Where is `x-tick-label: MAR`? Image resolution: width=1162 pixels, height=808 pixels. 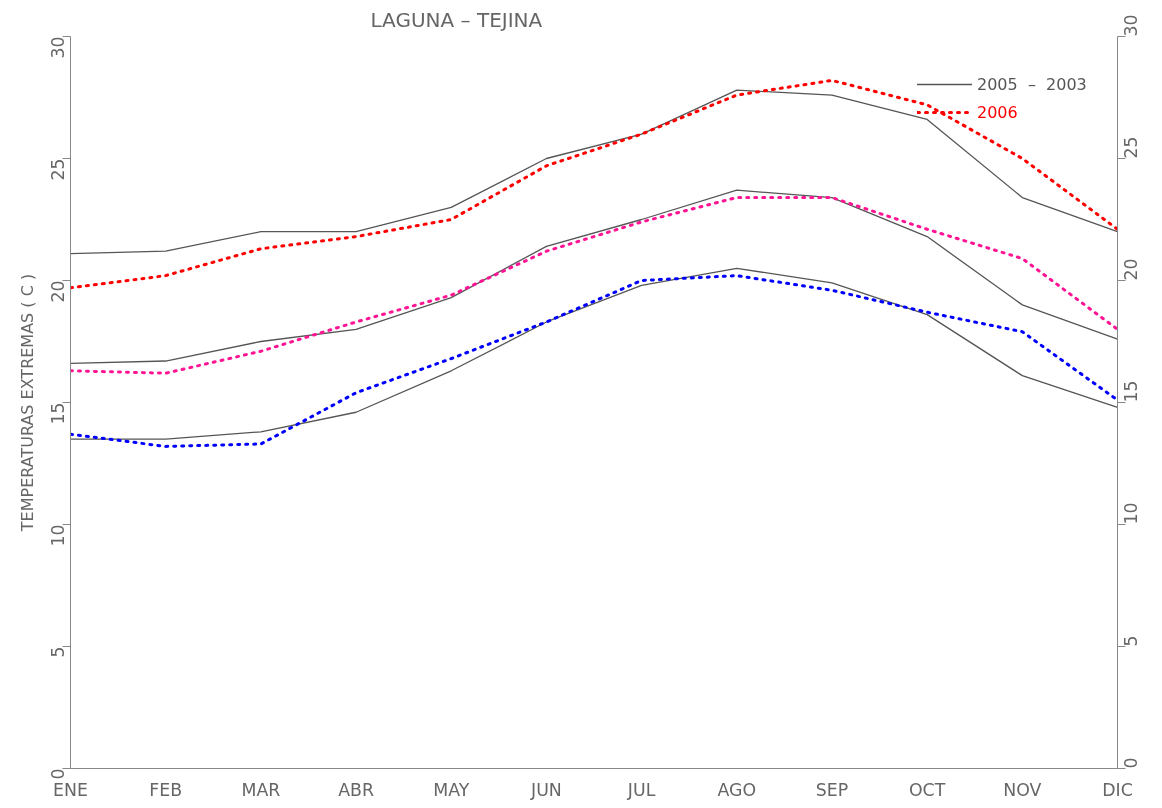 x-tick-label: MAR is located at coordinates (261, 789).